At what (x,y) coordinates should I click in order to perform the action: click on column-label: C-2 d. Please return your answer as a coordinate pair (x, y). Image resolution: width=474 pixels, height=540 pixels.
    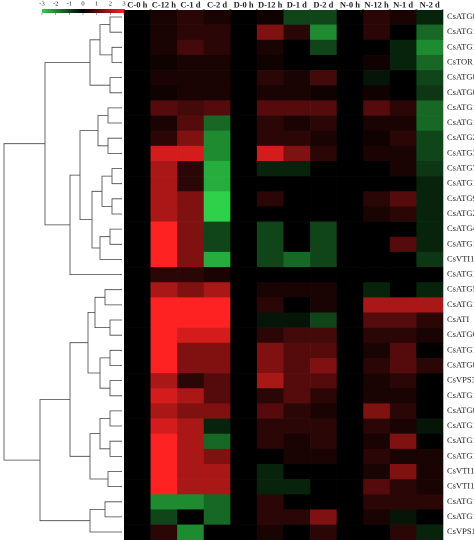
    Looking at the image, I should click on (217, 4).